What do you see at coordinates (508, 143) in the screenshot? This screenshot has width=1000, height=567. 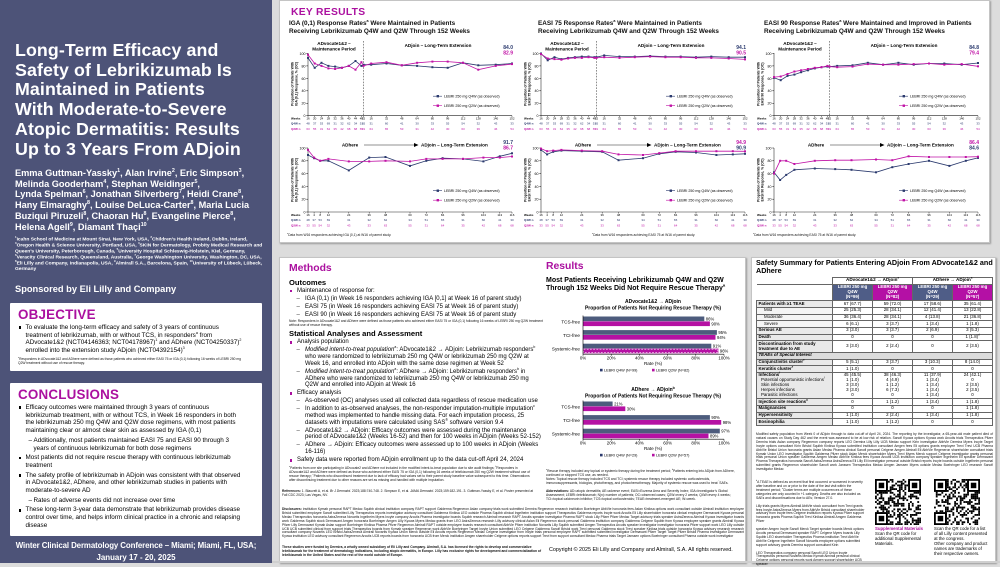 I see `svg-text: 91.7` at bounding box center [508, 143].